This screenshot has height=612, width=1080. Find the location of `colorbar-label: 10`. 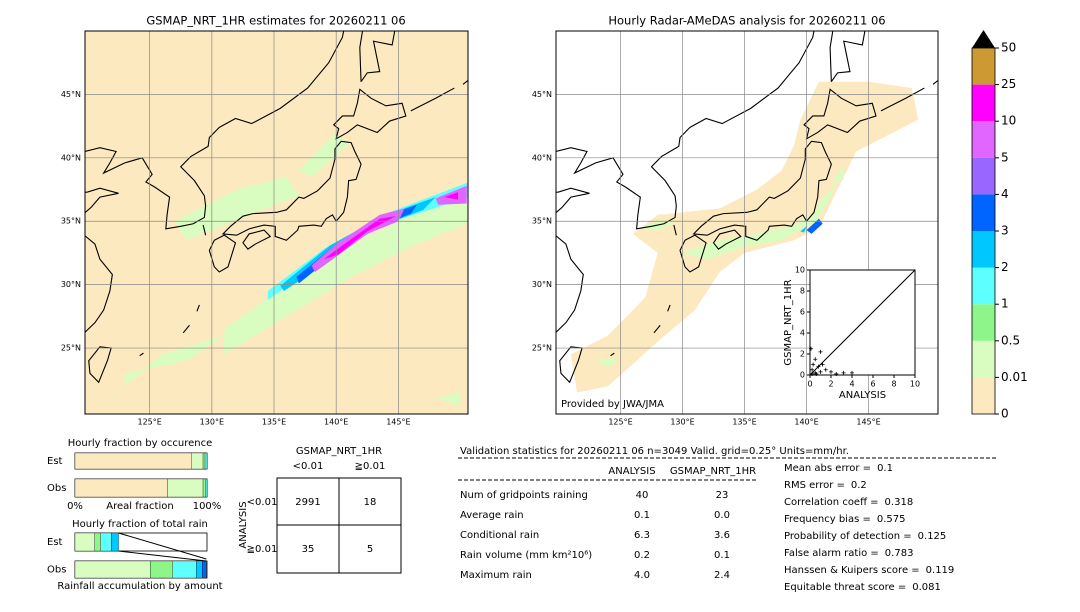

colorbar-label: 10 is located at coordinates (1008, 121).